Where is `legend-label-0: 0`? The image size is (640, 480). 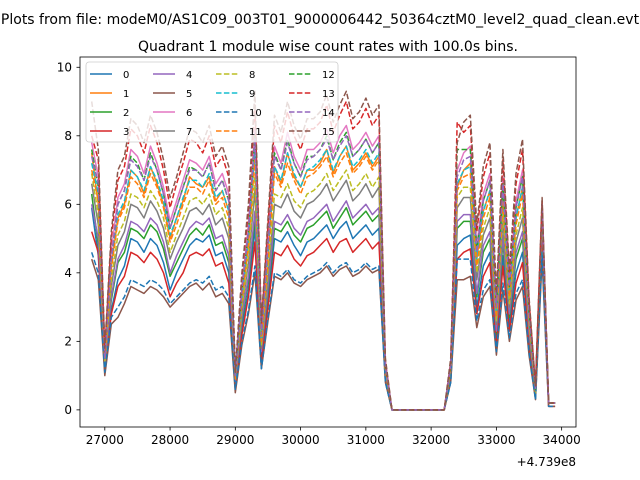 legend-label-0: 0 is located at coordinates (126, 75).